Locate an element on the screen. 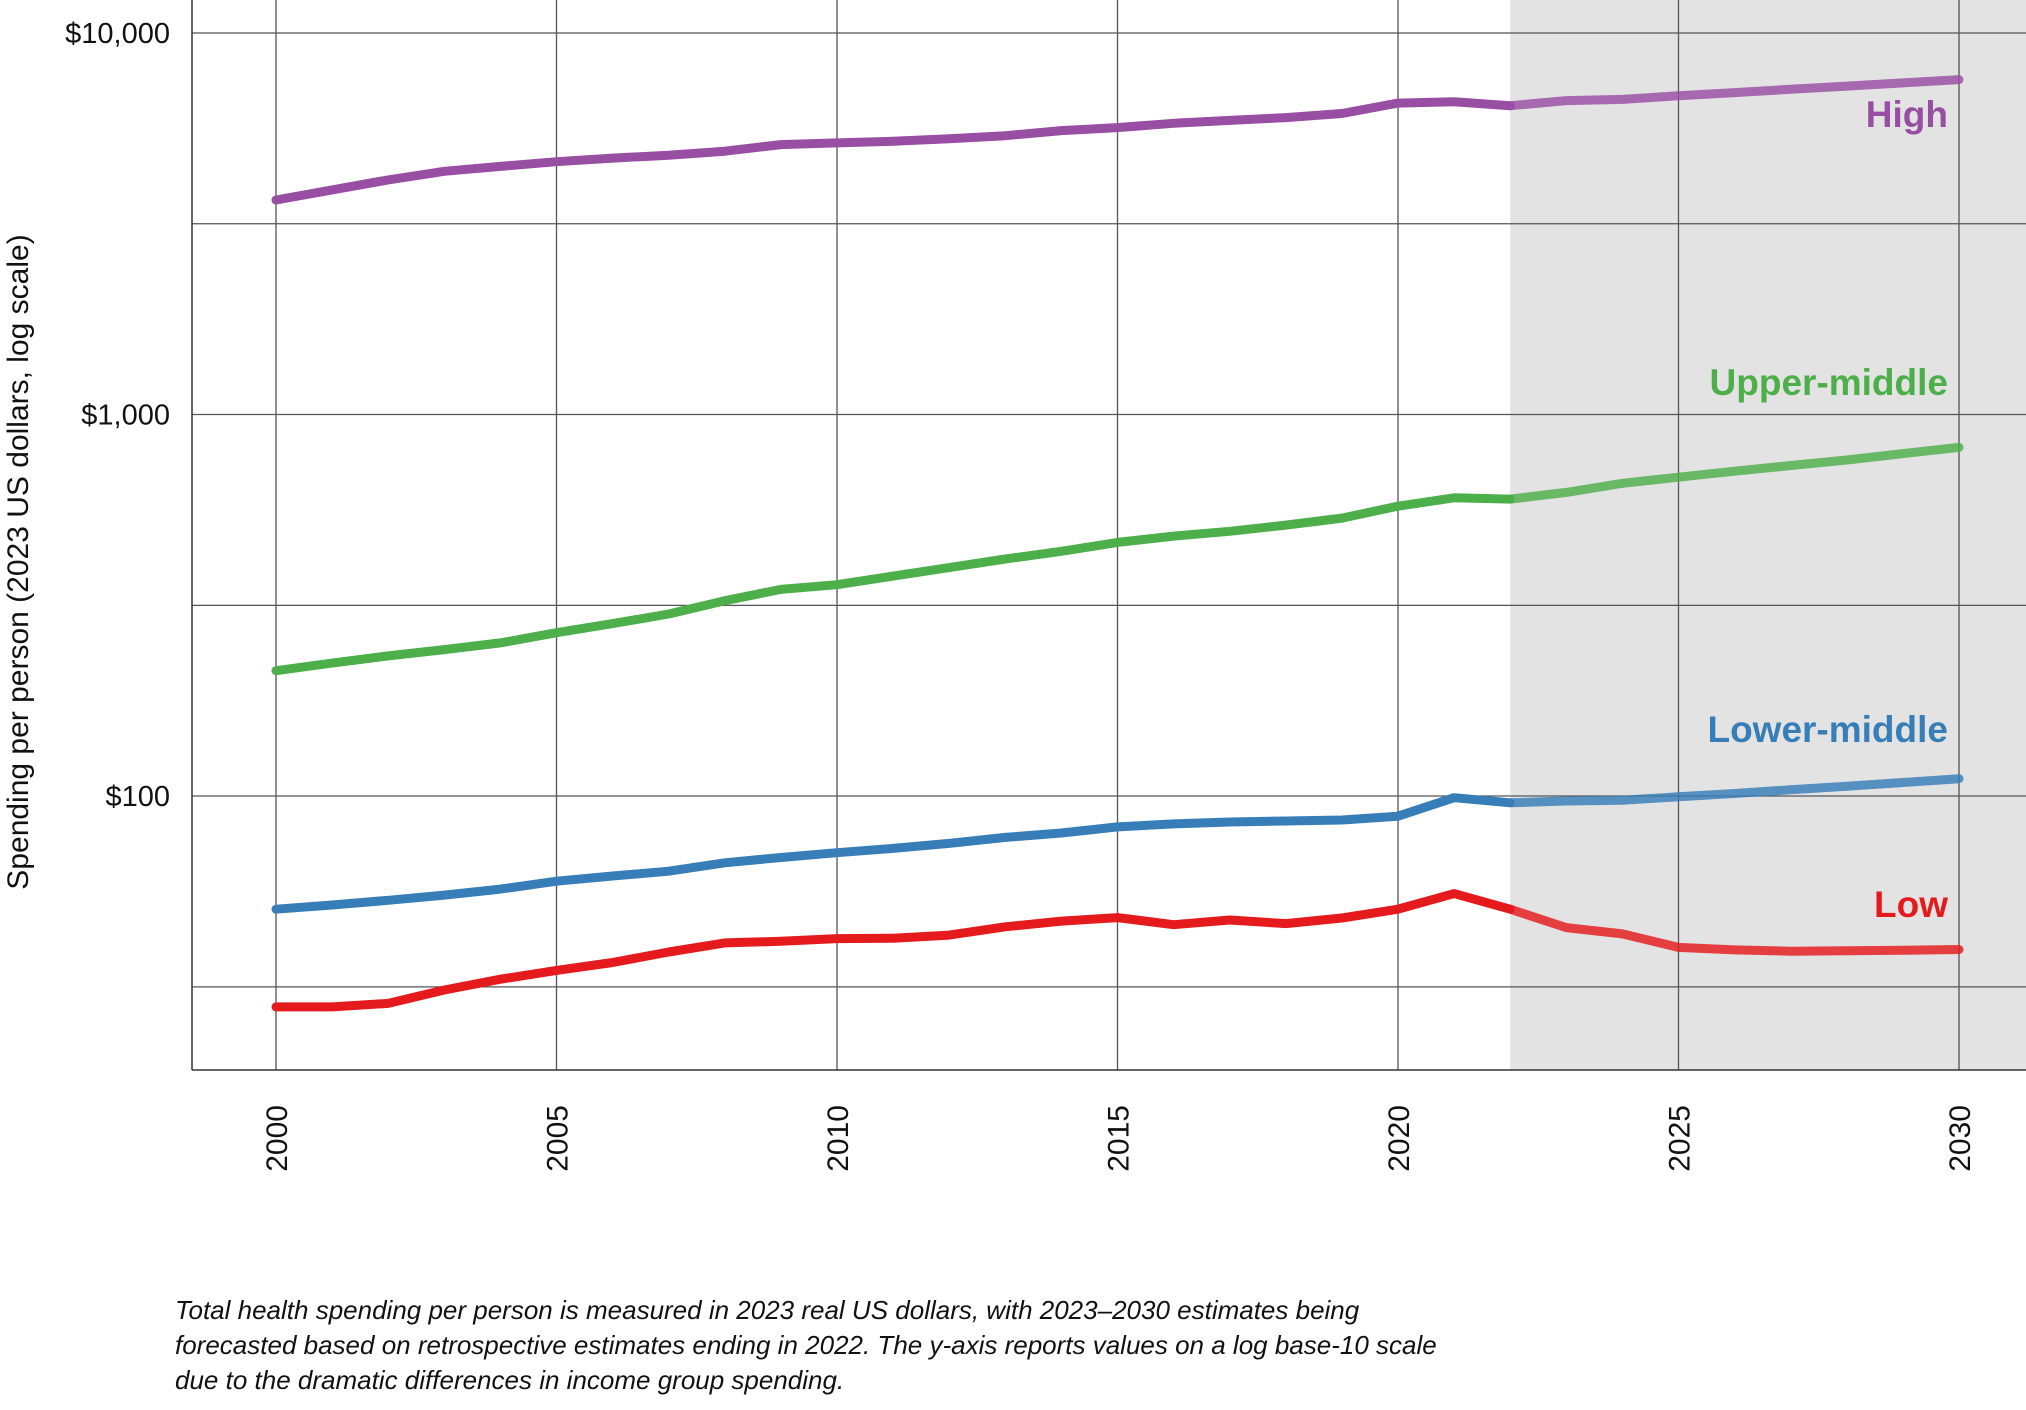  series-line-high is located at coordinates (893, 151).